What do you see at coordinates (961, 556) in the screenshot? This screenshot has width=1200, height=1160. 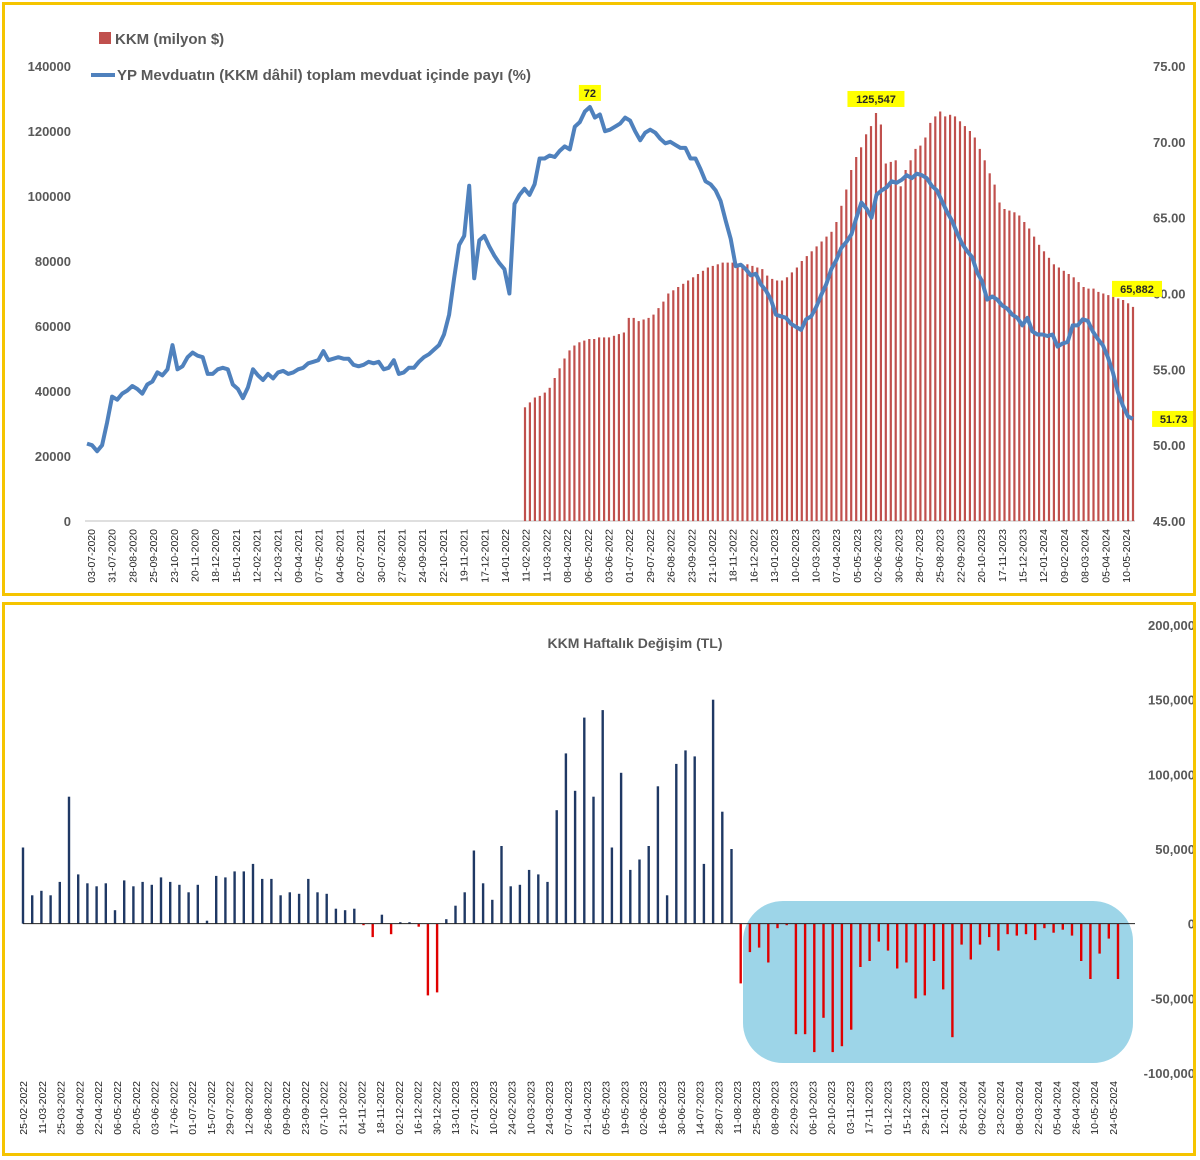 I see `x-tick-label: 22-09-2023` at bounding box center [961, 556].